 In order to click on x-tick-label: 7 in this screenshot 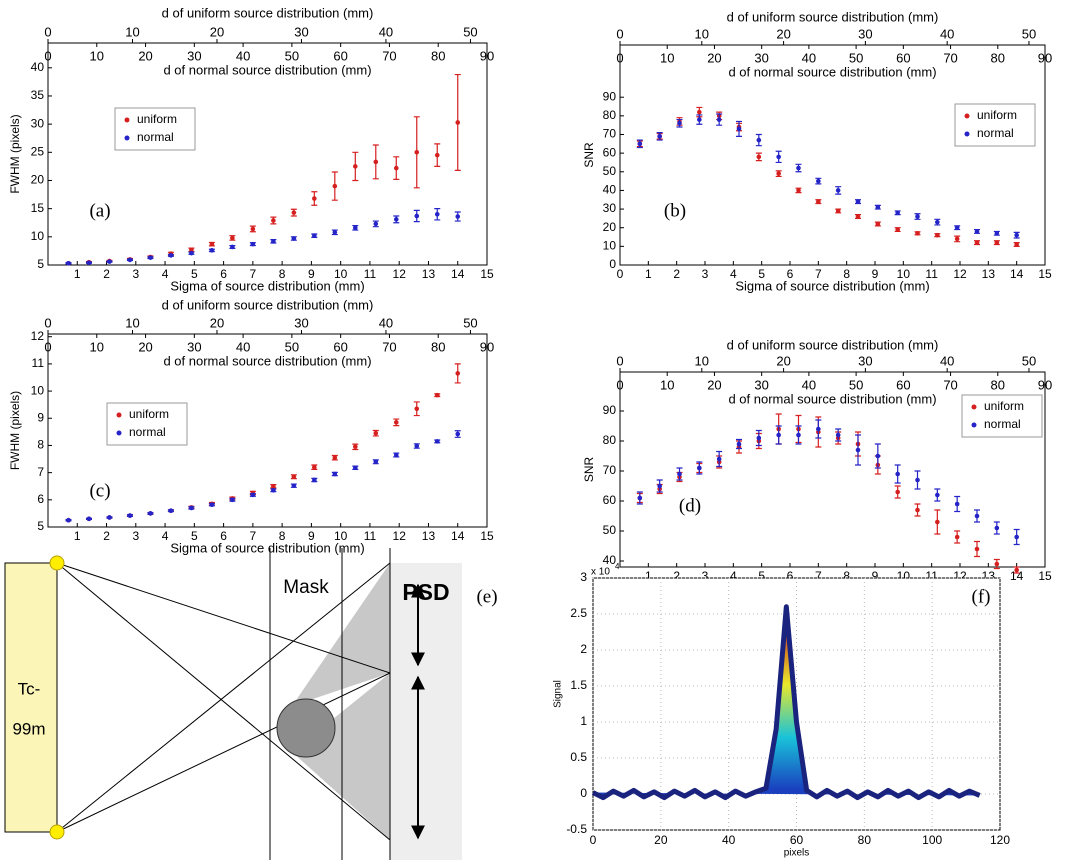, I will do `click(253, 274)`.